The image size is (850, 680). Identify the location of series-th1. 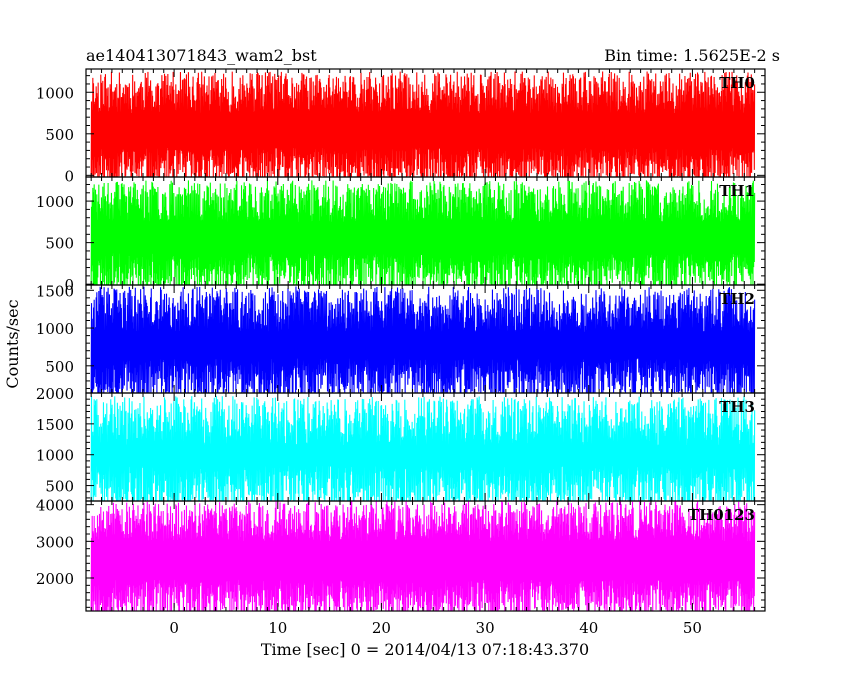
(423, 232).